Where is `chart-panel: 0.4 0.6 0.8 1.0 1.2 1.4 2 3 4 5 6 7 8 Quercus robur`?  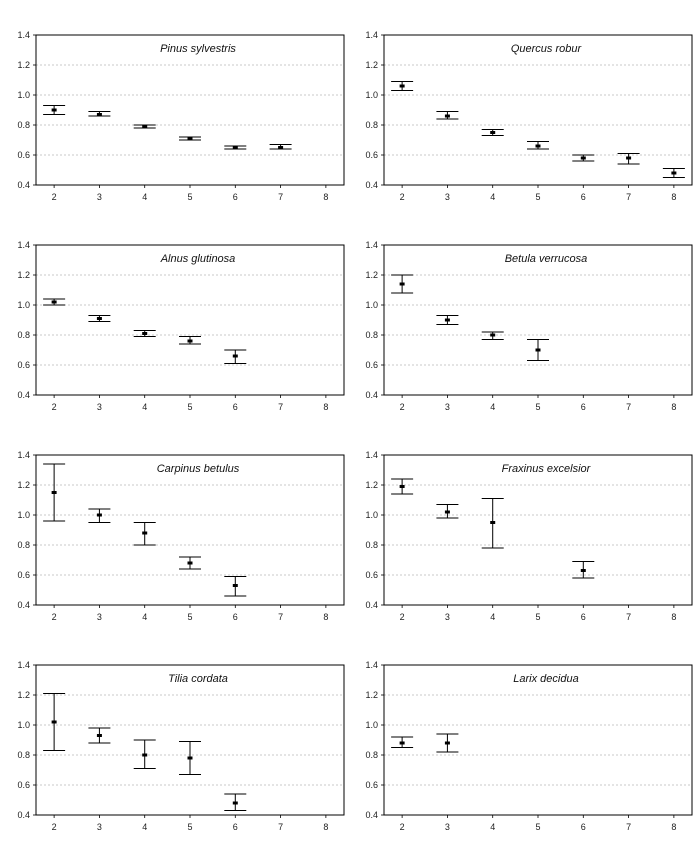
chart-panel: 0.4 0.6 0.8 1.0 1.2 1.4 2 3 4 5 6 7 8 Quercus robur is located at coordinates (529, 116).